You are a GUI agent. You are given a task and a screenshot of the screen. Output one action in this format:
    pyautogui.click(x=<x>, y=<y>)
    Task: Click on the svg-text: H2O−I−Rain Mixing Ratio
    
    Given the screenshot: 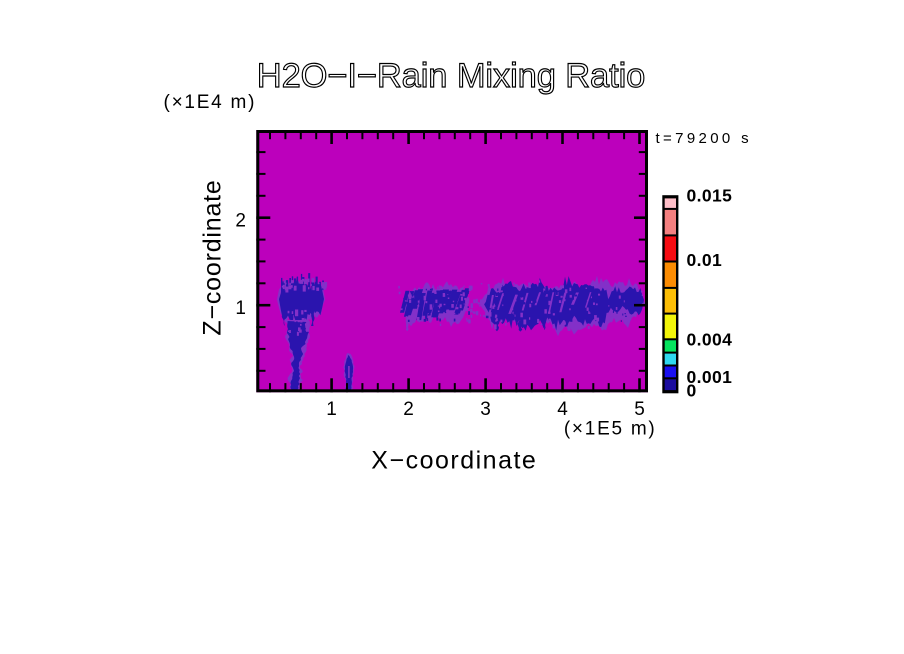 What is the action you would take?
    pyautogui.click(x=451, y=76)
    